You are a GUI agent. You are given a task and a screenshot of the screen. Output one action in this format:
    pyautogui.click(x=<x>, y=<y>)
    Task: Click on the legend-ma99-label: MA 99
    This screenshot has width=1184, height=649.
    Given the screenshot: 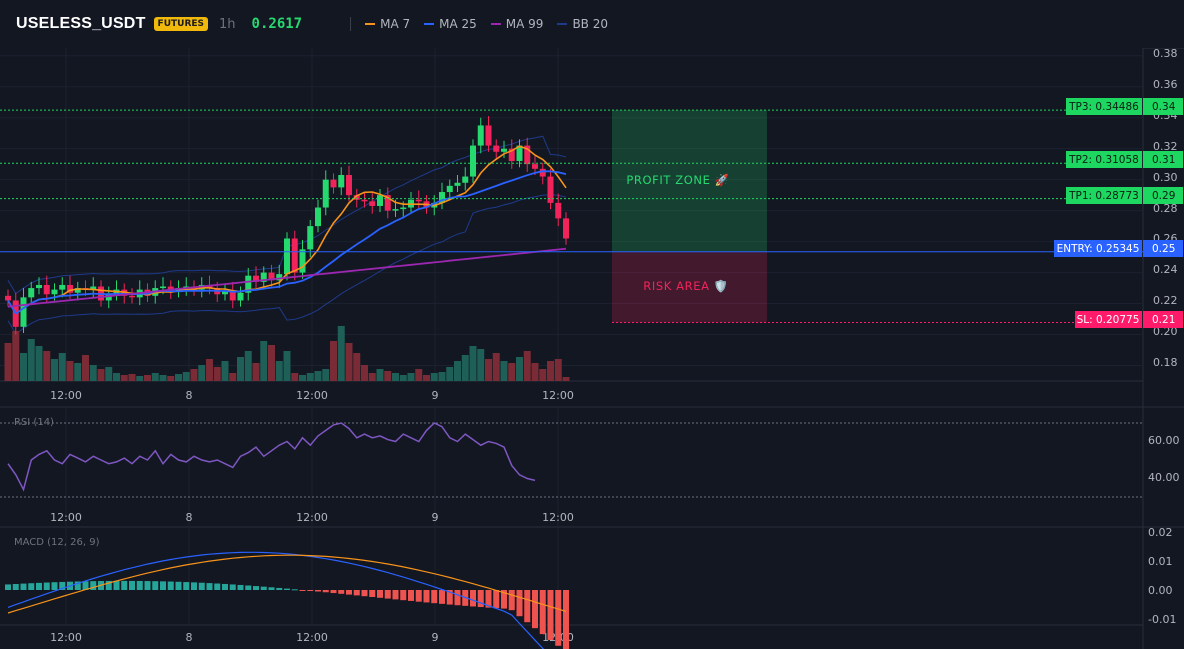 What is the action you would take?
    pyautogui.click(x=524, y=24)
    